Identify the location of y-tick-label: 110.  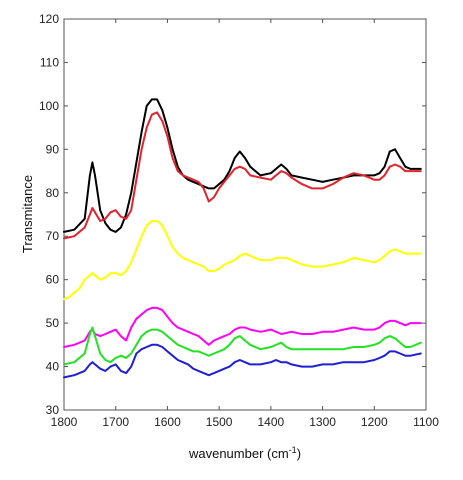
(49, 62).